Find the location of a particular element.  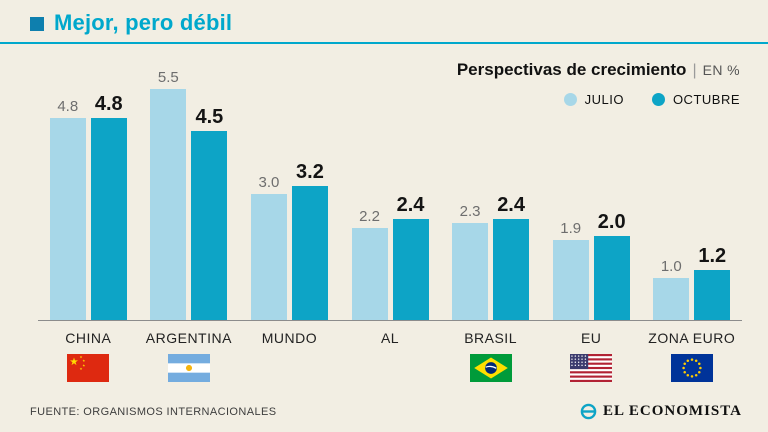

bar-wrap-julio: 3.0 is located at coordinates (268, 247).